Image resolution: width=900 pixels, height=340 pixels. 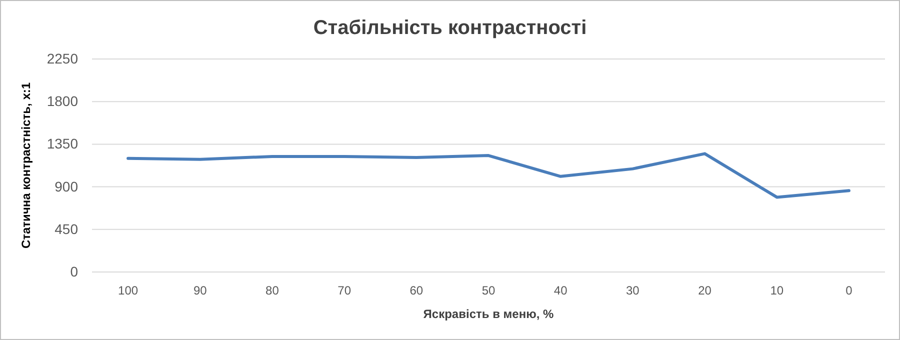 What do you see at coordinates (62, 101) in the screenshot?
I see `y-tick-label: 1800` at bounding box center [62, 101].